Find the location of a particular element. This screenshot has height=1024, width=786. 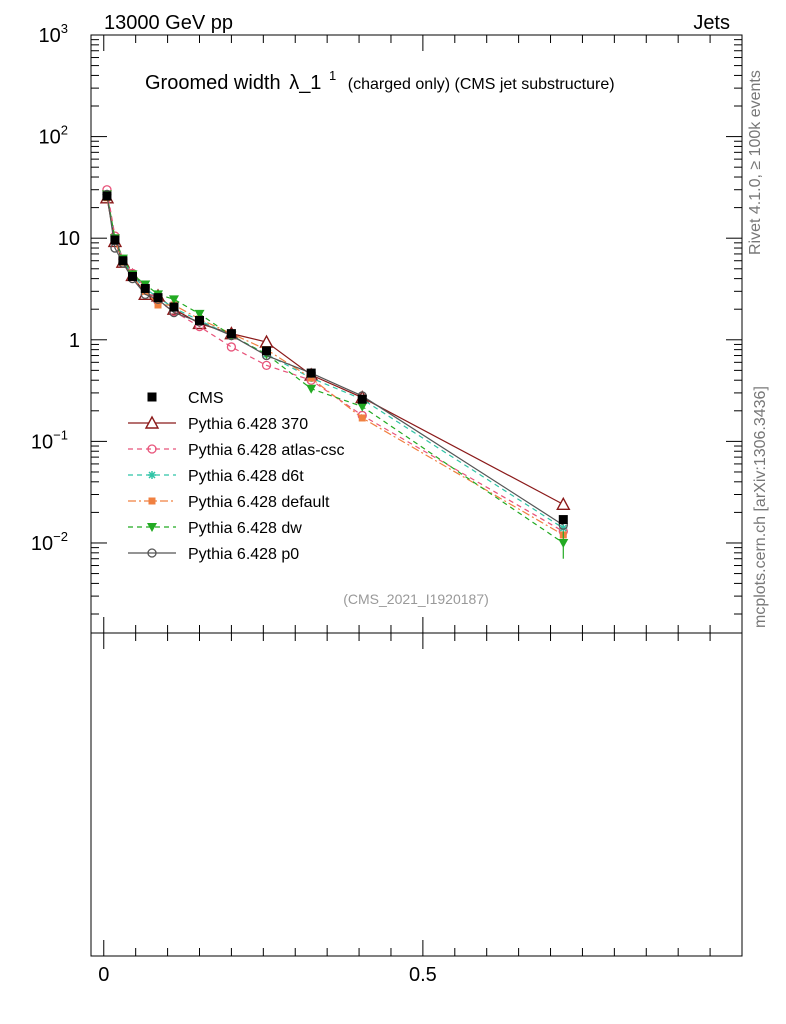

y-tick-label: 1 is located at coordinates (74, 341).